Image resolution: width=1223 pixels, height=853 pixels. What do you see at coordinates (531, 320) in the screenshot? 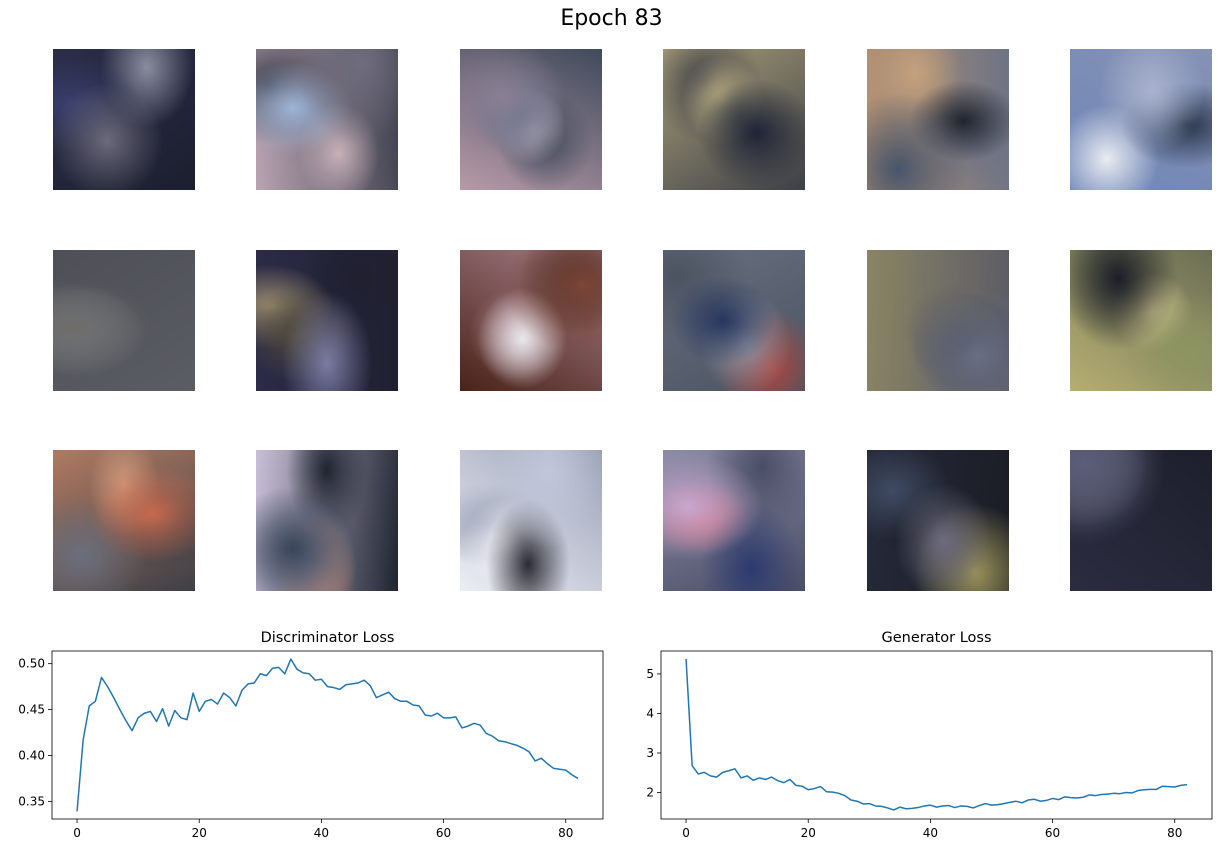
I see `sample-image-r2c3` at bounding box center [531, 320].